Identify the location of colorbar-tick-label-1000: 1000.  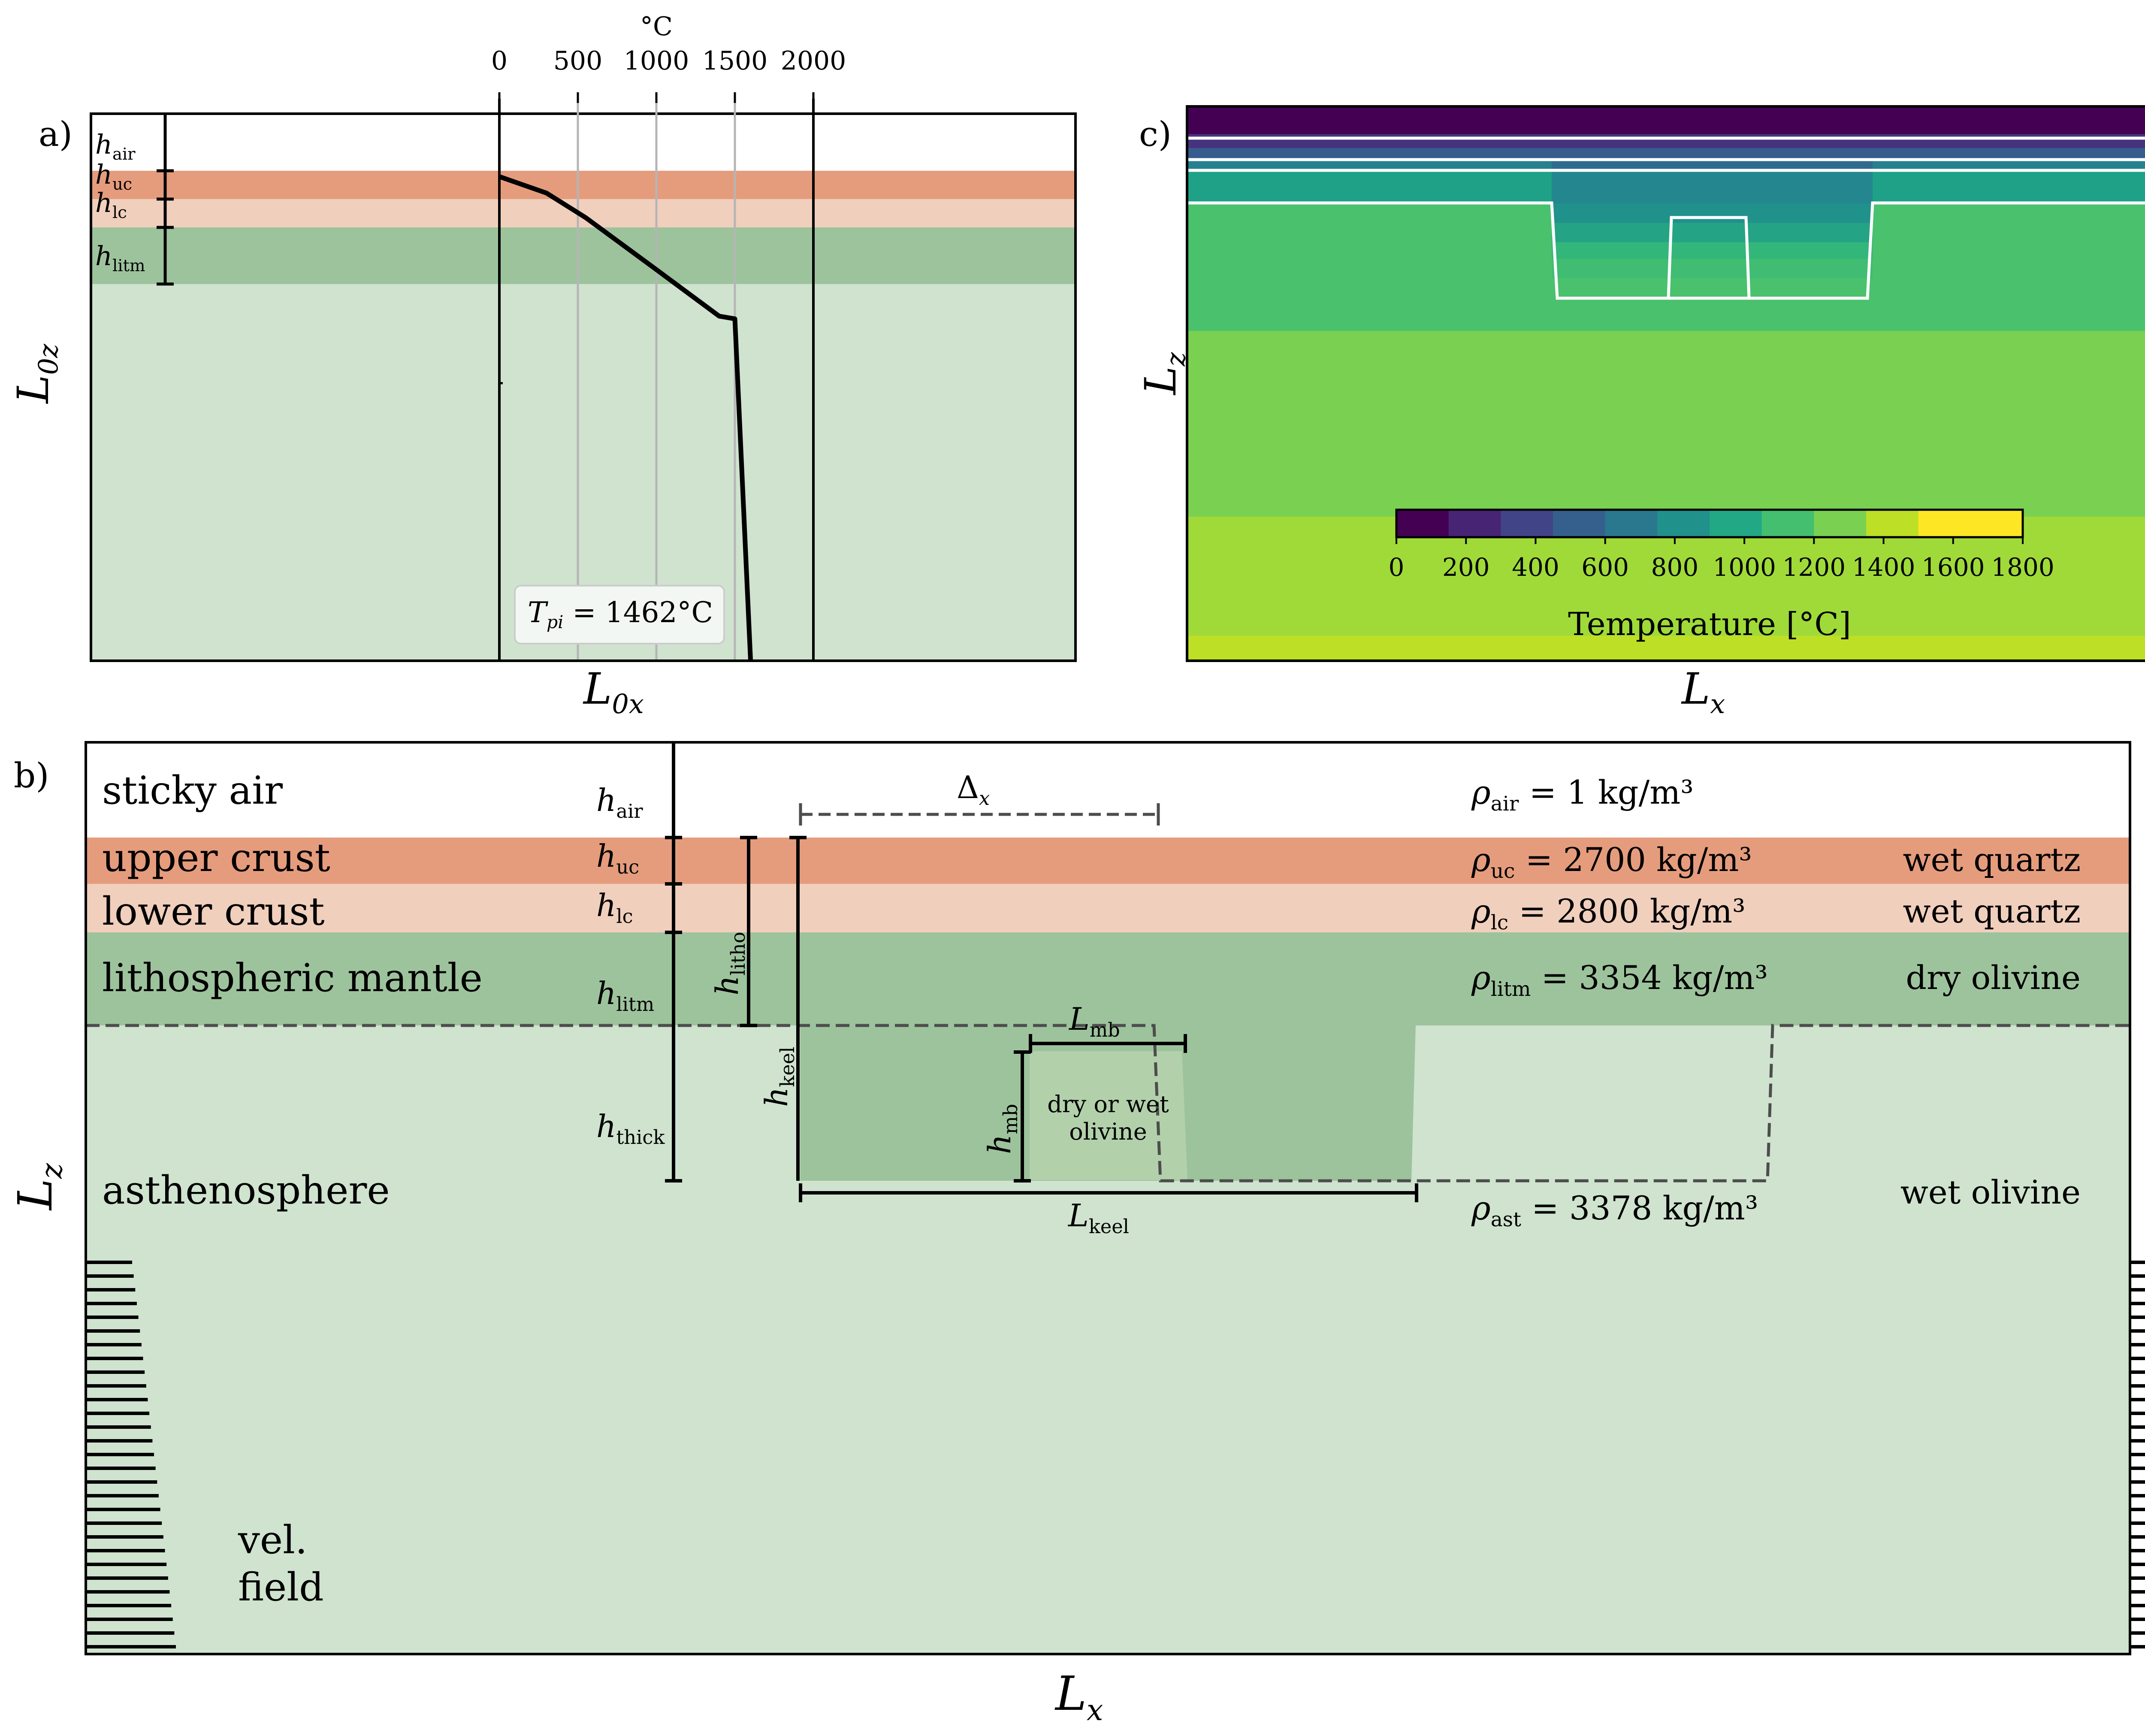
(1744, 567).